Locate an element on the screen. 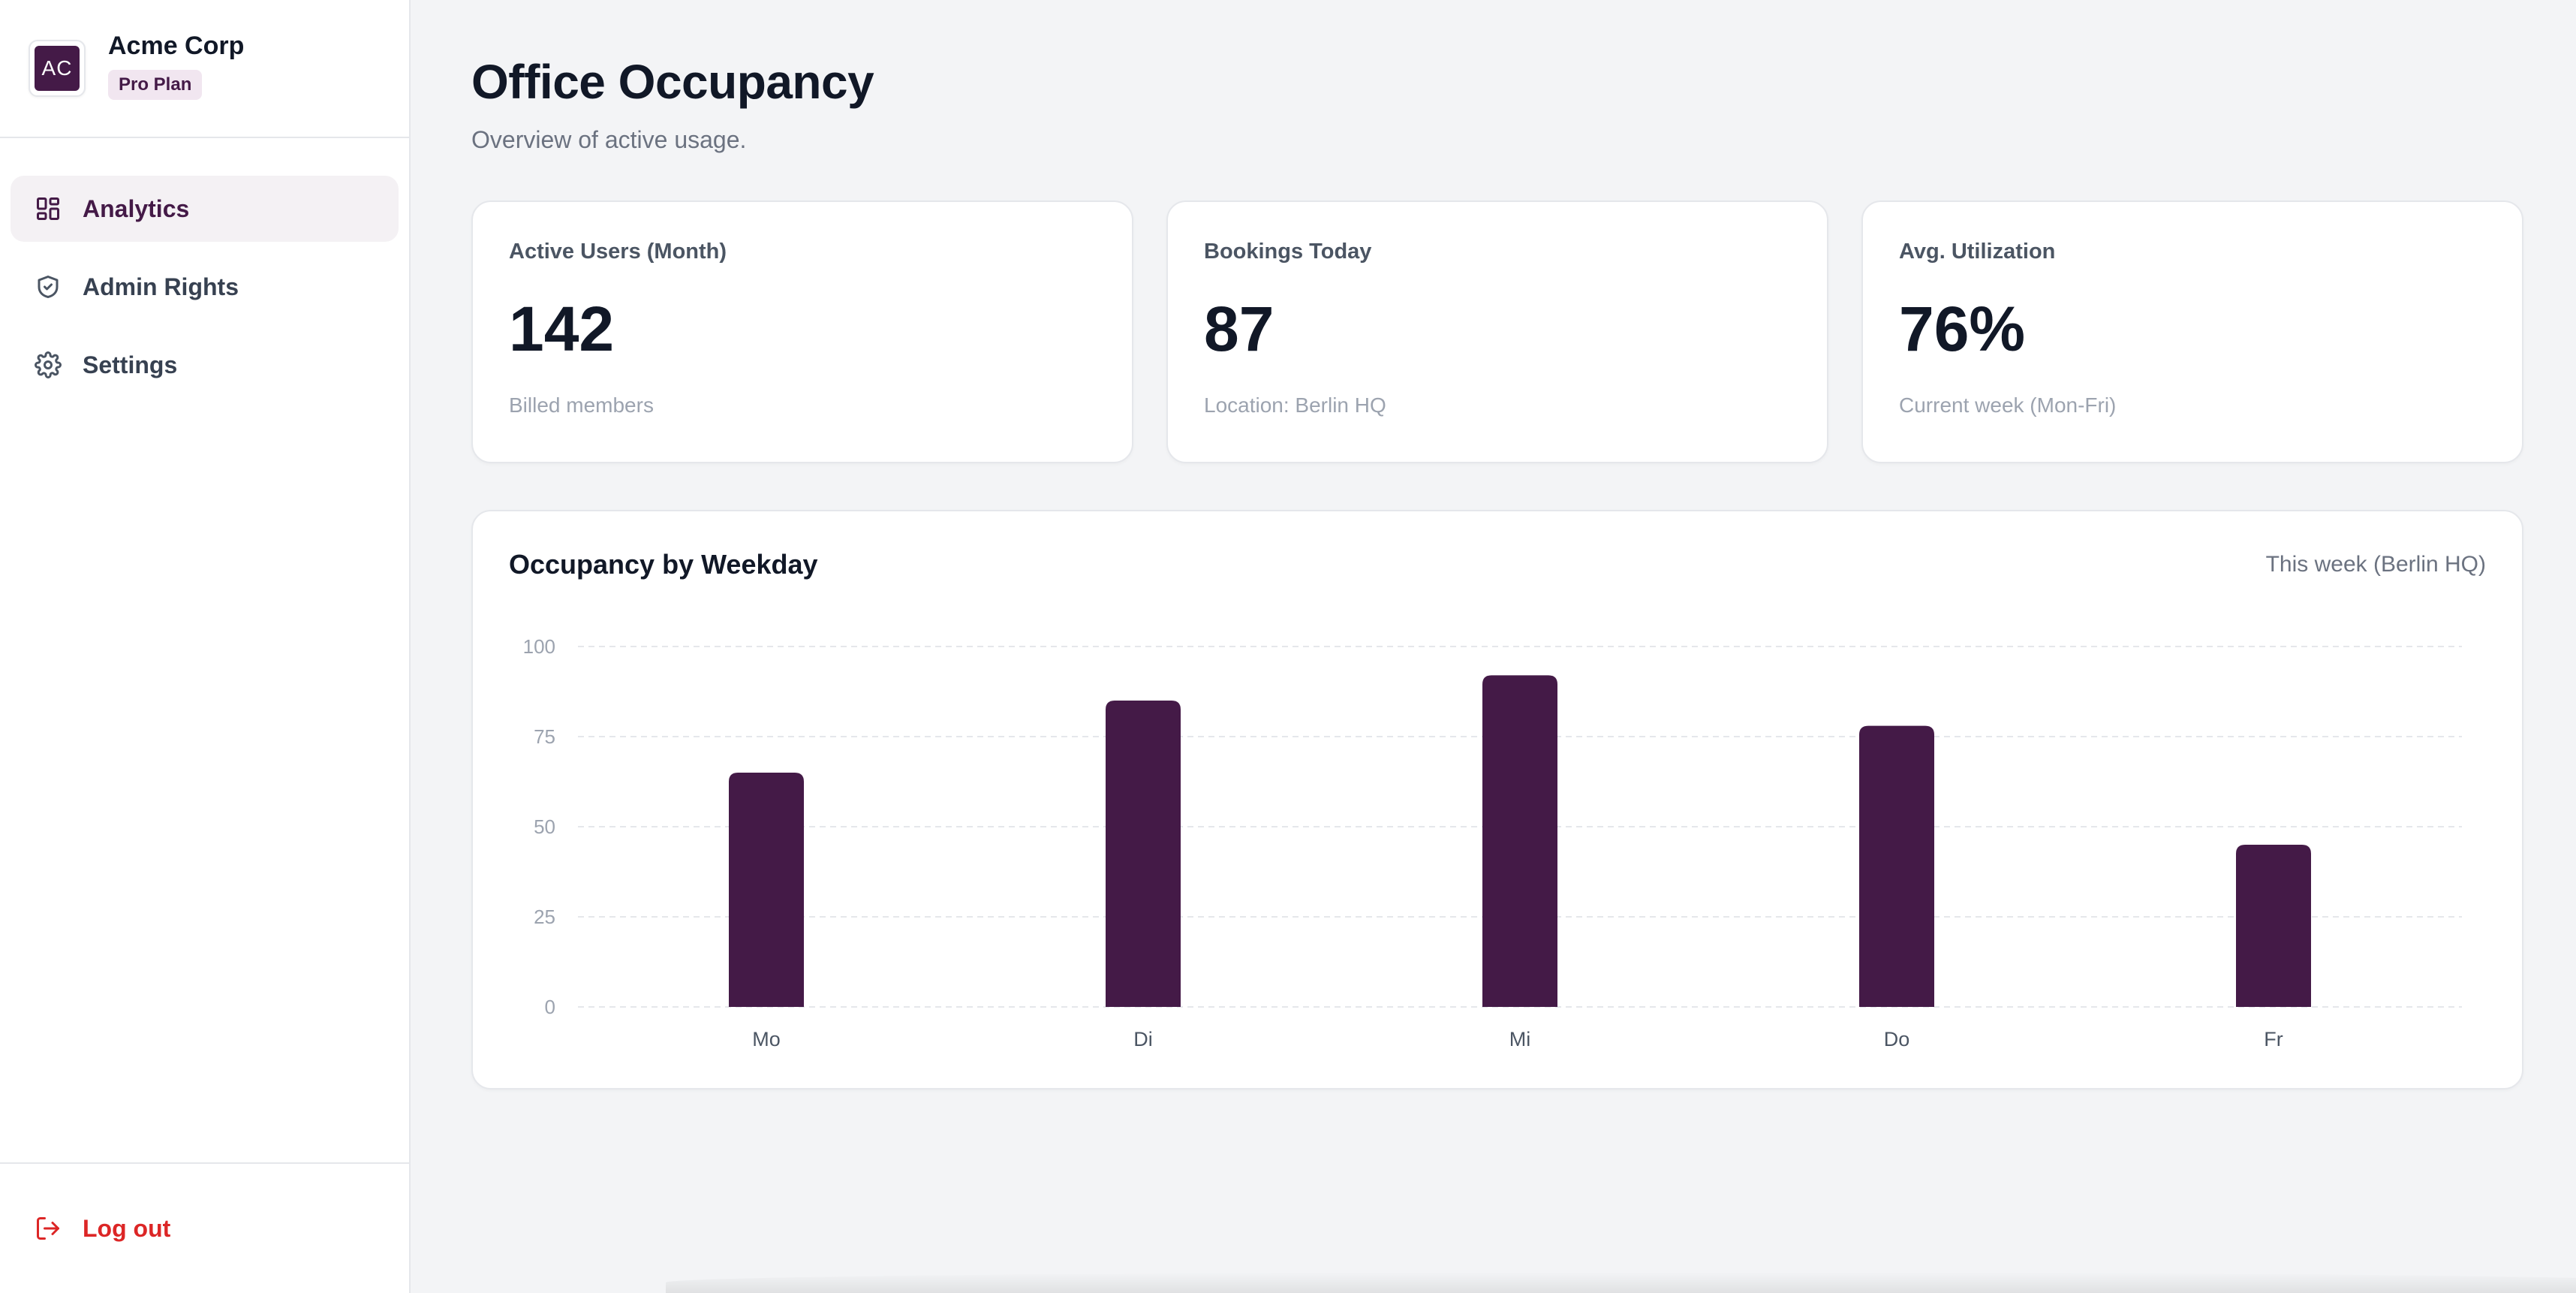  y-tick-label: 0 is located at coordinates (550, 1007).